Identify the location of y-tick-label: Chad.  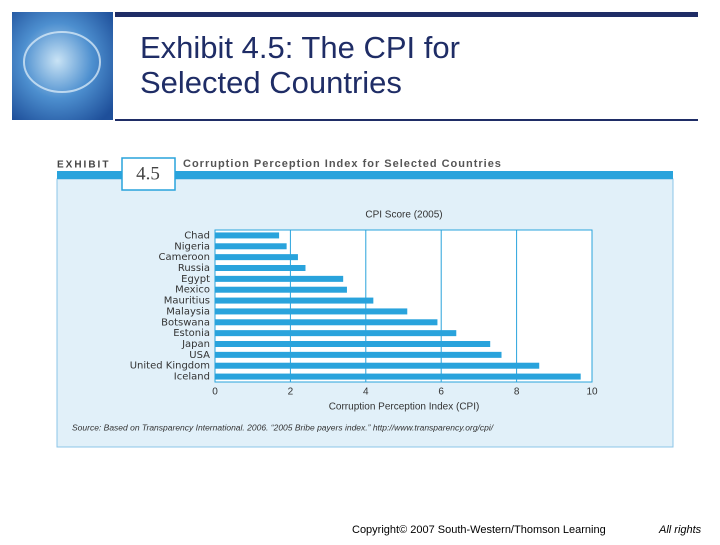
(197, 235).